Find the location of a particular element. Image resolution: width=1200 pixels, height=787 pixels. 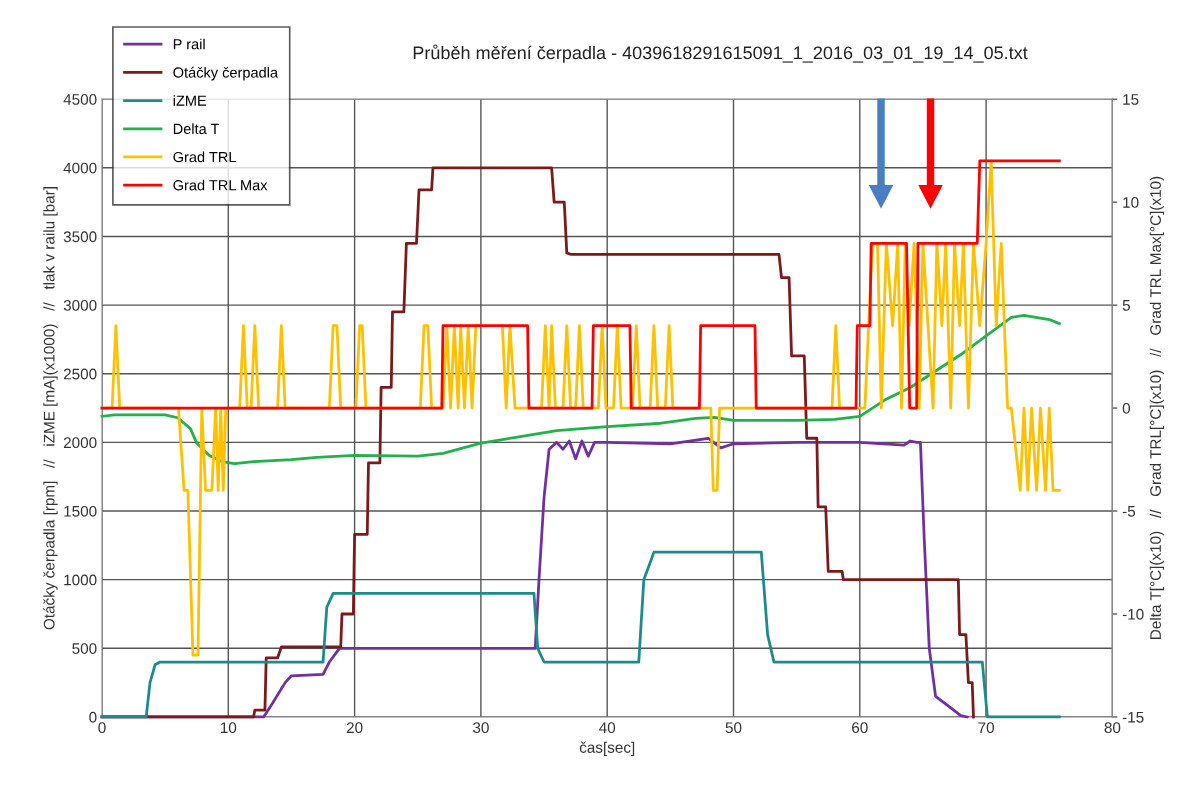

x-tick-label: 80 is located at coordinates (1112, 728).